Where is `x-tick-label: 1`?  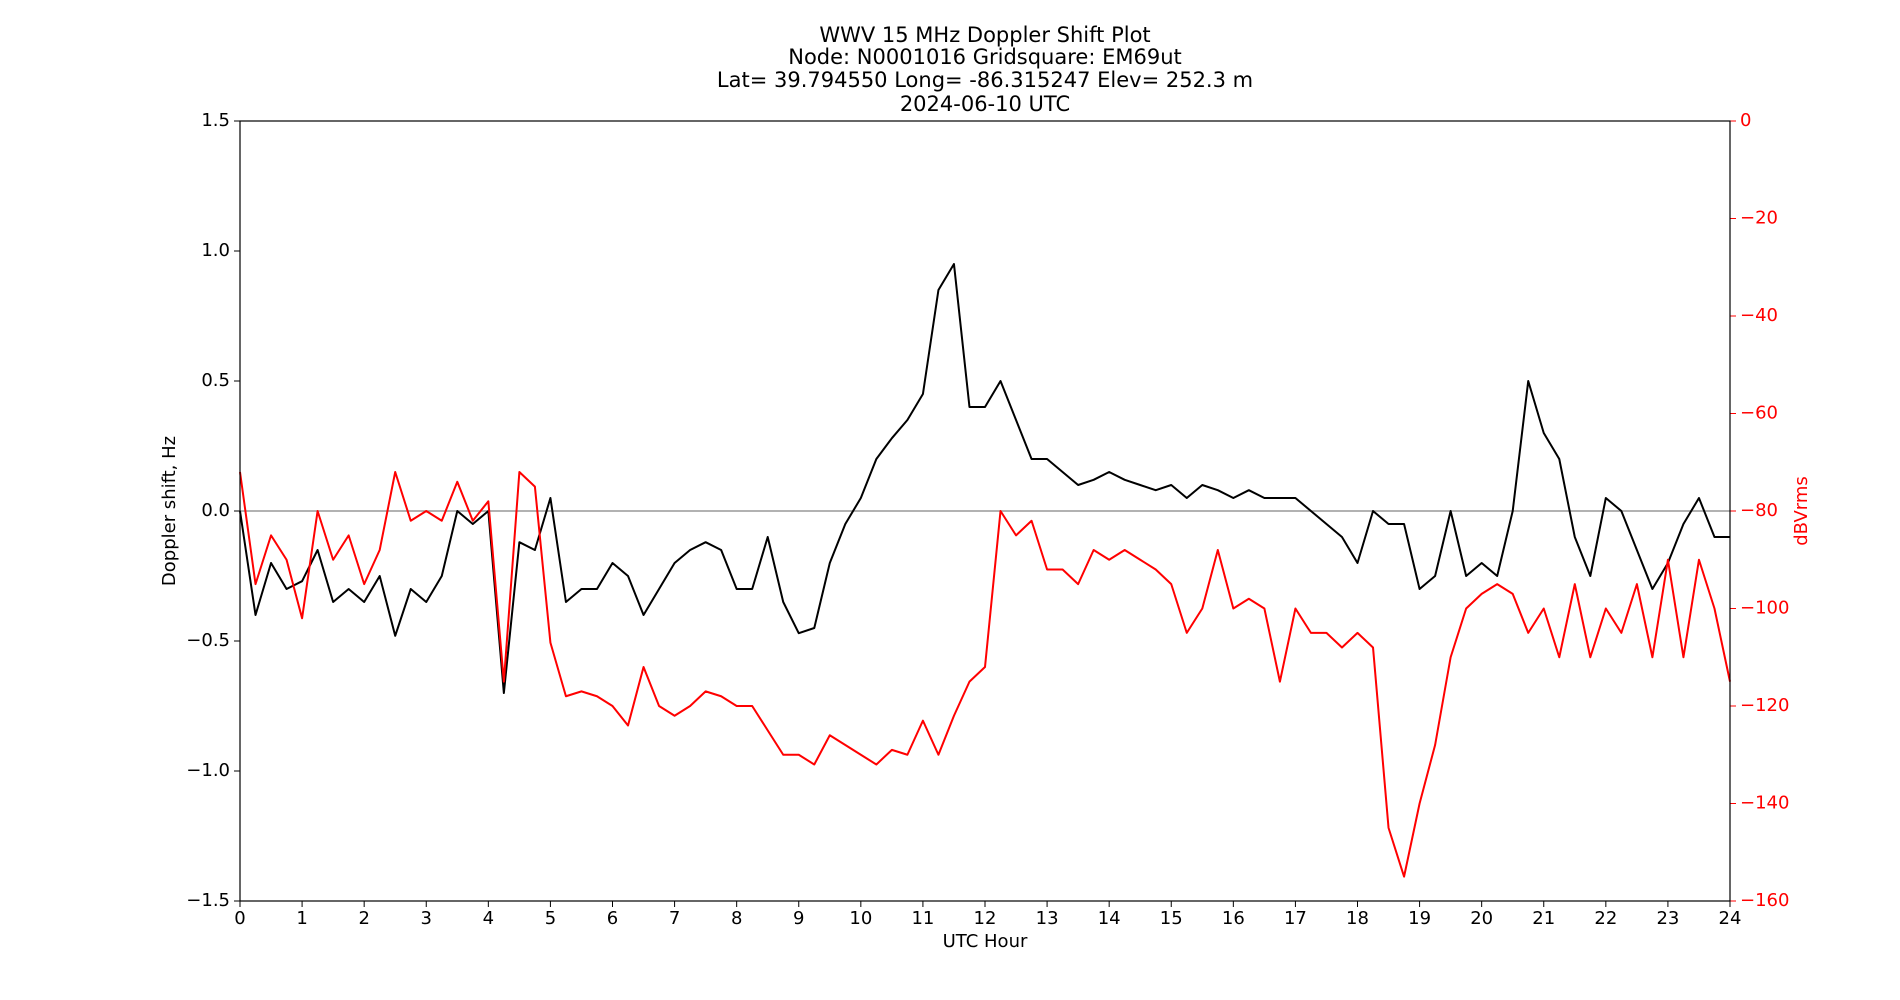
x-tick-label: 1 is located at coordinates (301, 918).